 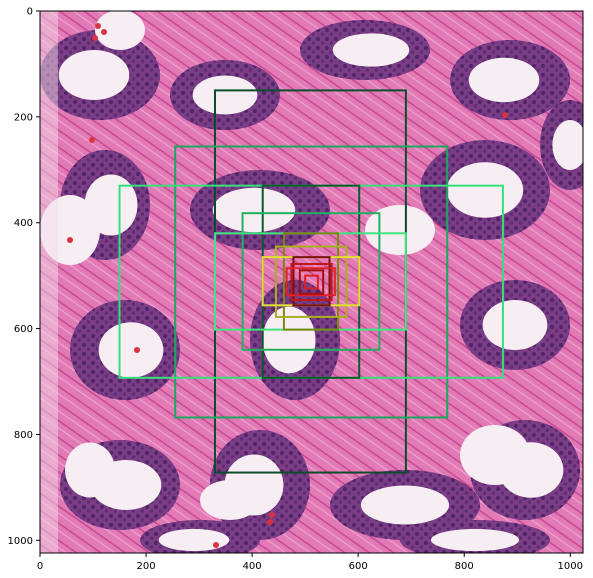 I want to click on y-tick-label: 0, so click(x=30, y=12).